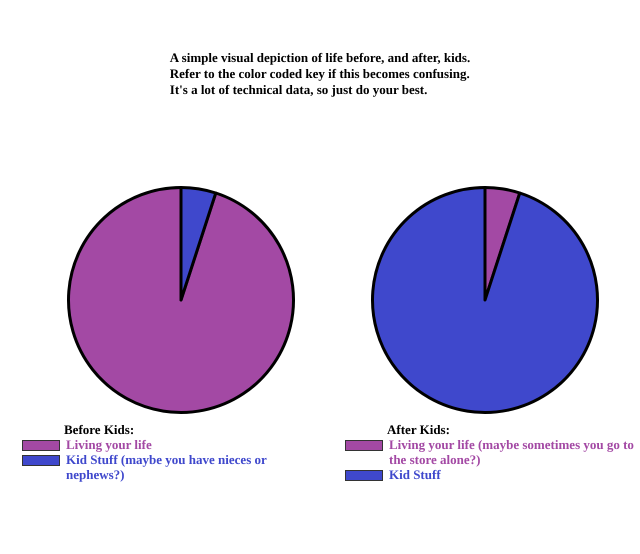 The height and width of the screenshot is (554, 640). Describe the element at coordinates (167, 467) in the screenshot. I see `legend-label: Kid Stuff (maybe you have nieces or nephews?)` at that location.